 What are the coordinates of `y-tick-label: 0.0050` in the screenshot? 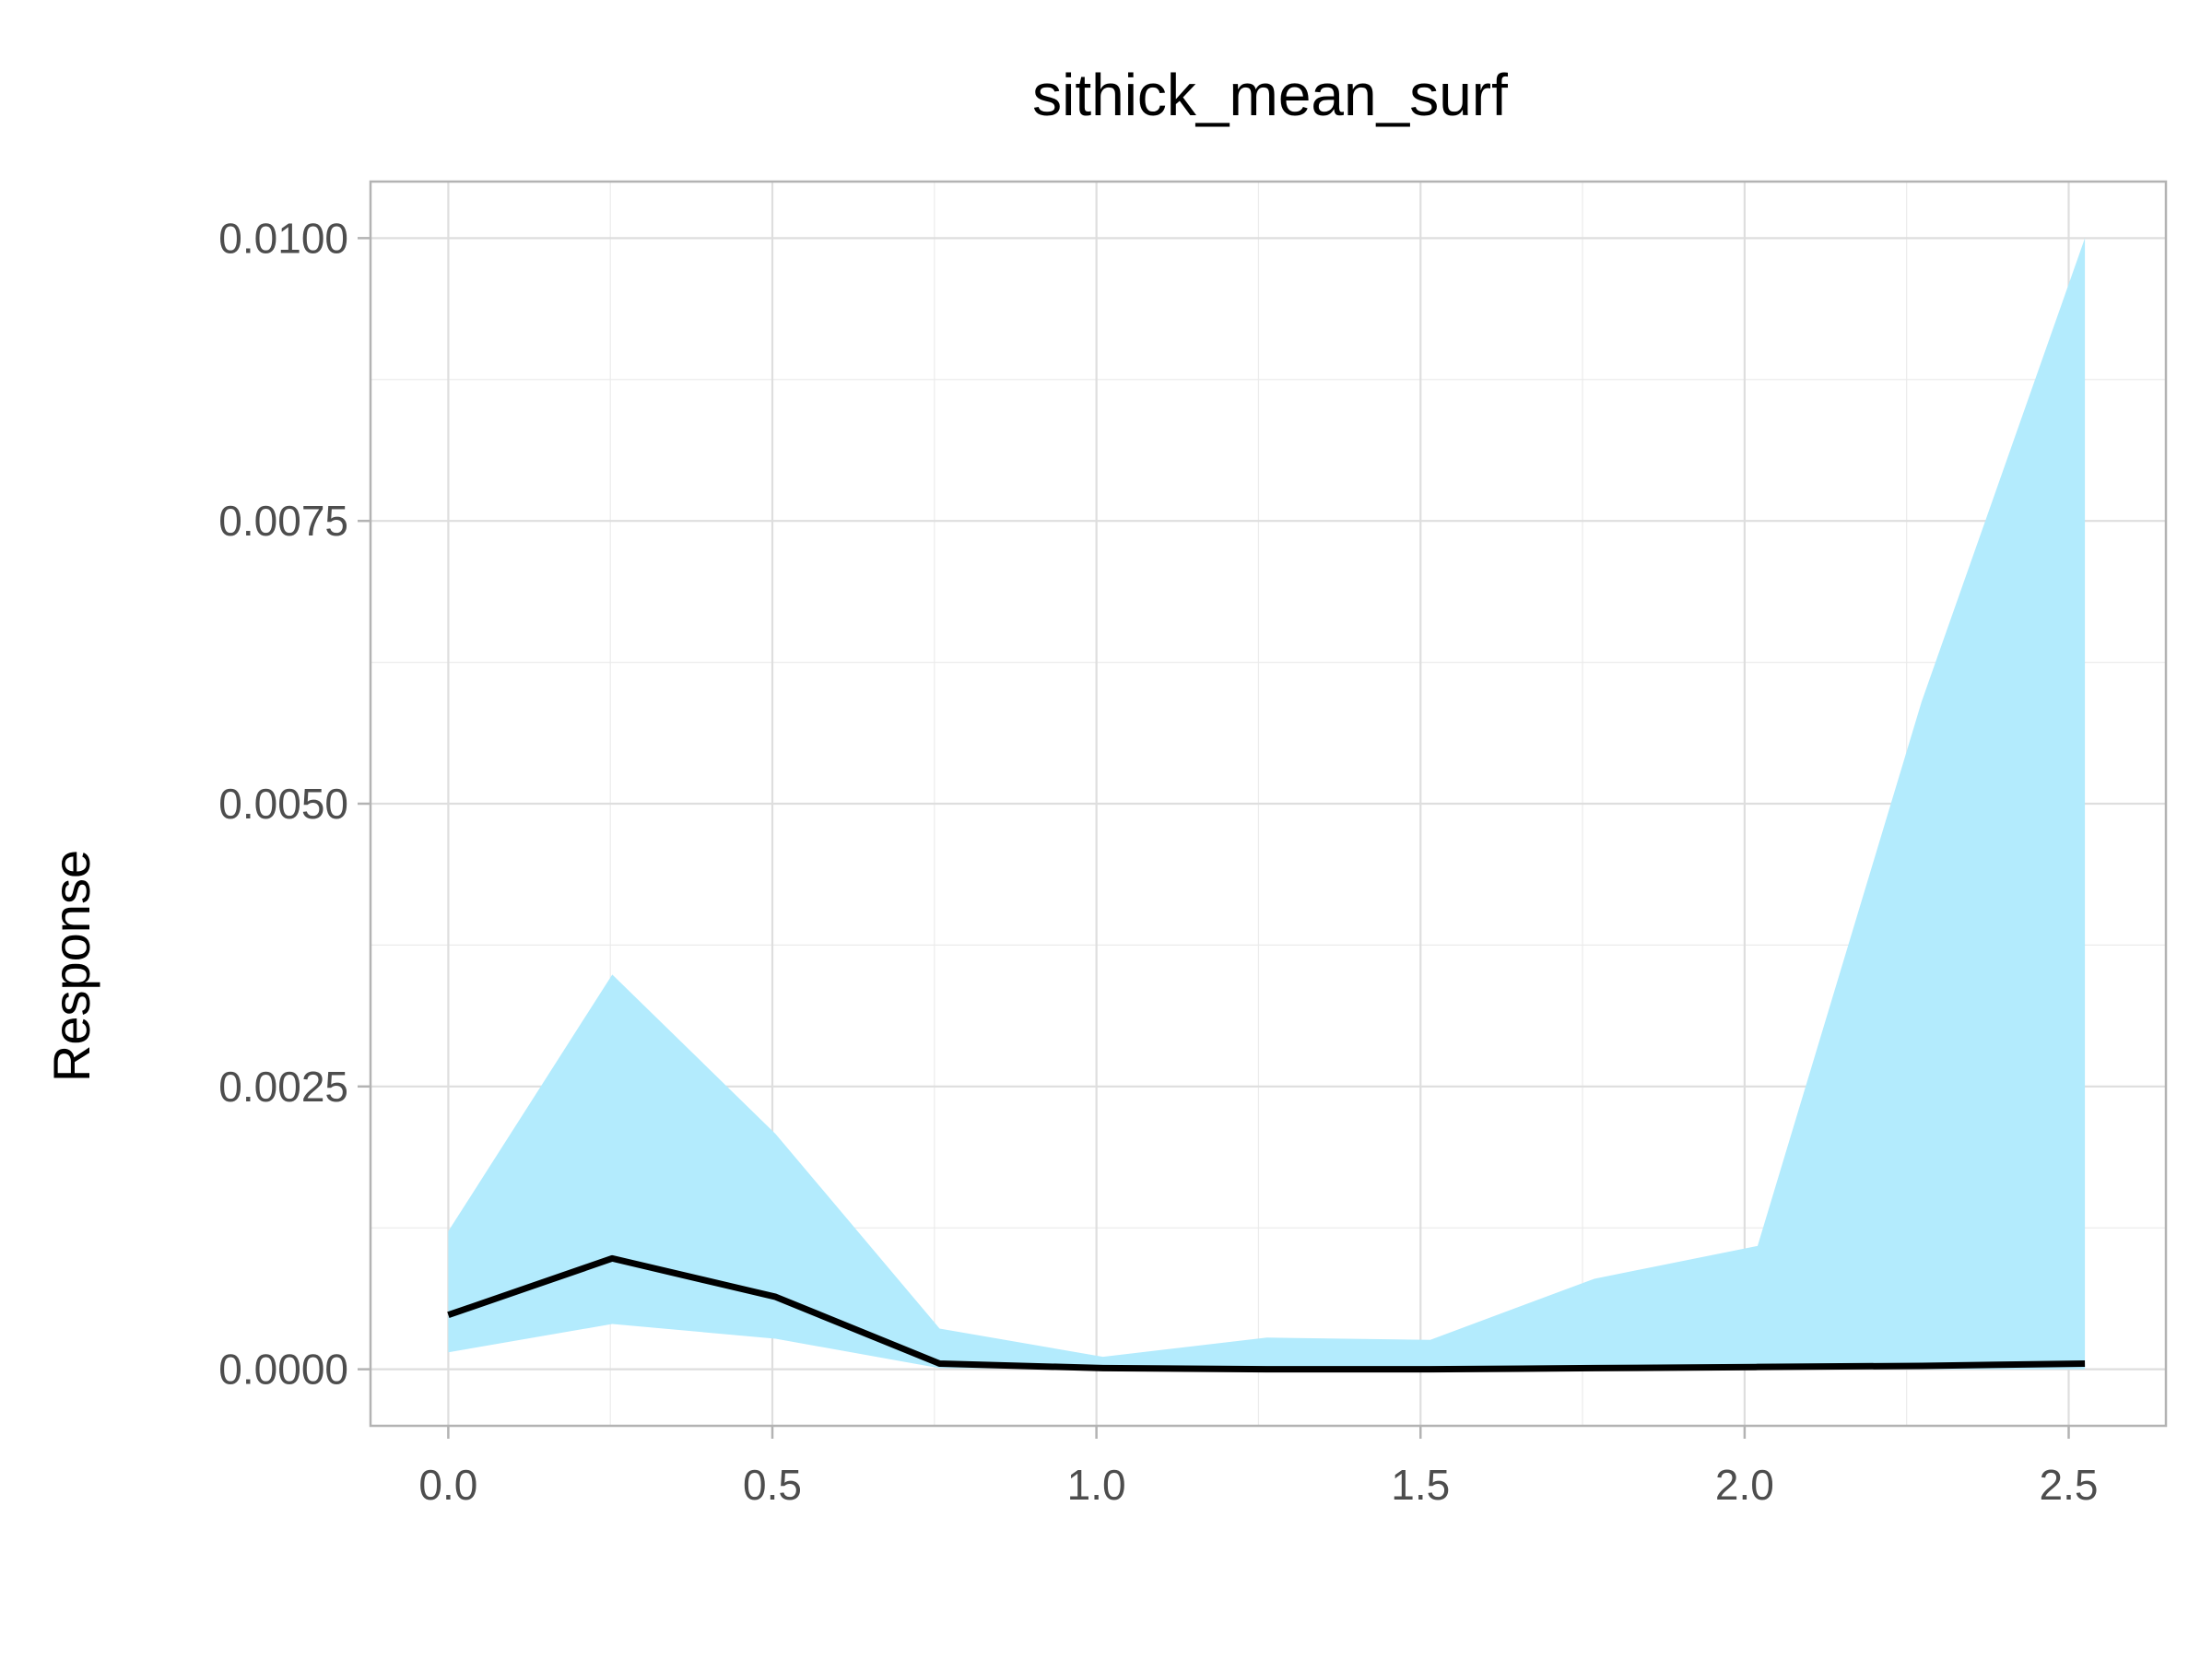 It's located at (283, 804).